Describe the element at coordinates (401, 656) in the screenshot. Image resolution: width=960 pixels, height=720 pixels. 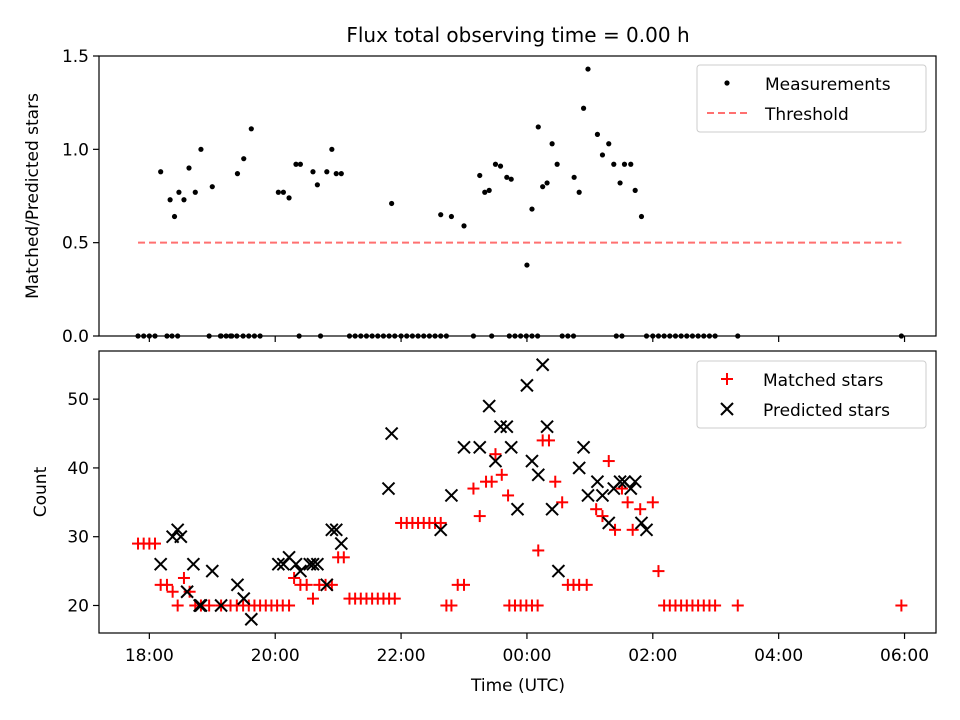
I see `x-tick-label: 22:00` at that location.